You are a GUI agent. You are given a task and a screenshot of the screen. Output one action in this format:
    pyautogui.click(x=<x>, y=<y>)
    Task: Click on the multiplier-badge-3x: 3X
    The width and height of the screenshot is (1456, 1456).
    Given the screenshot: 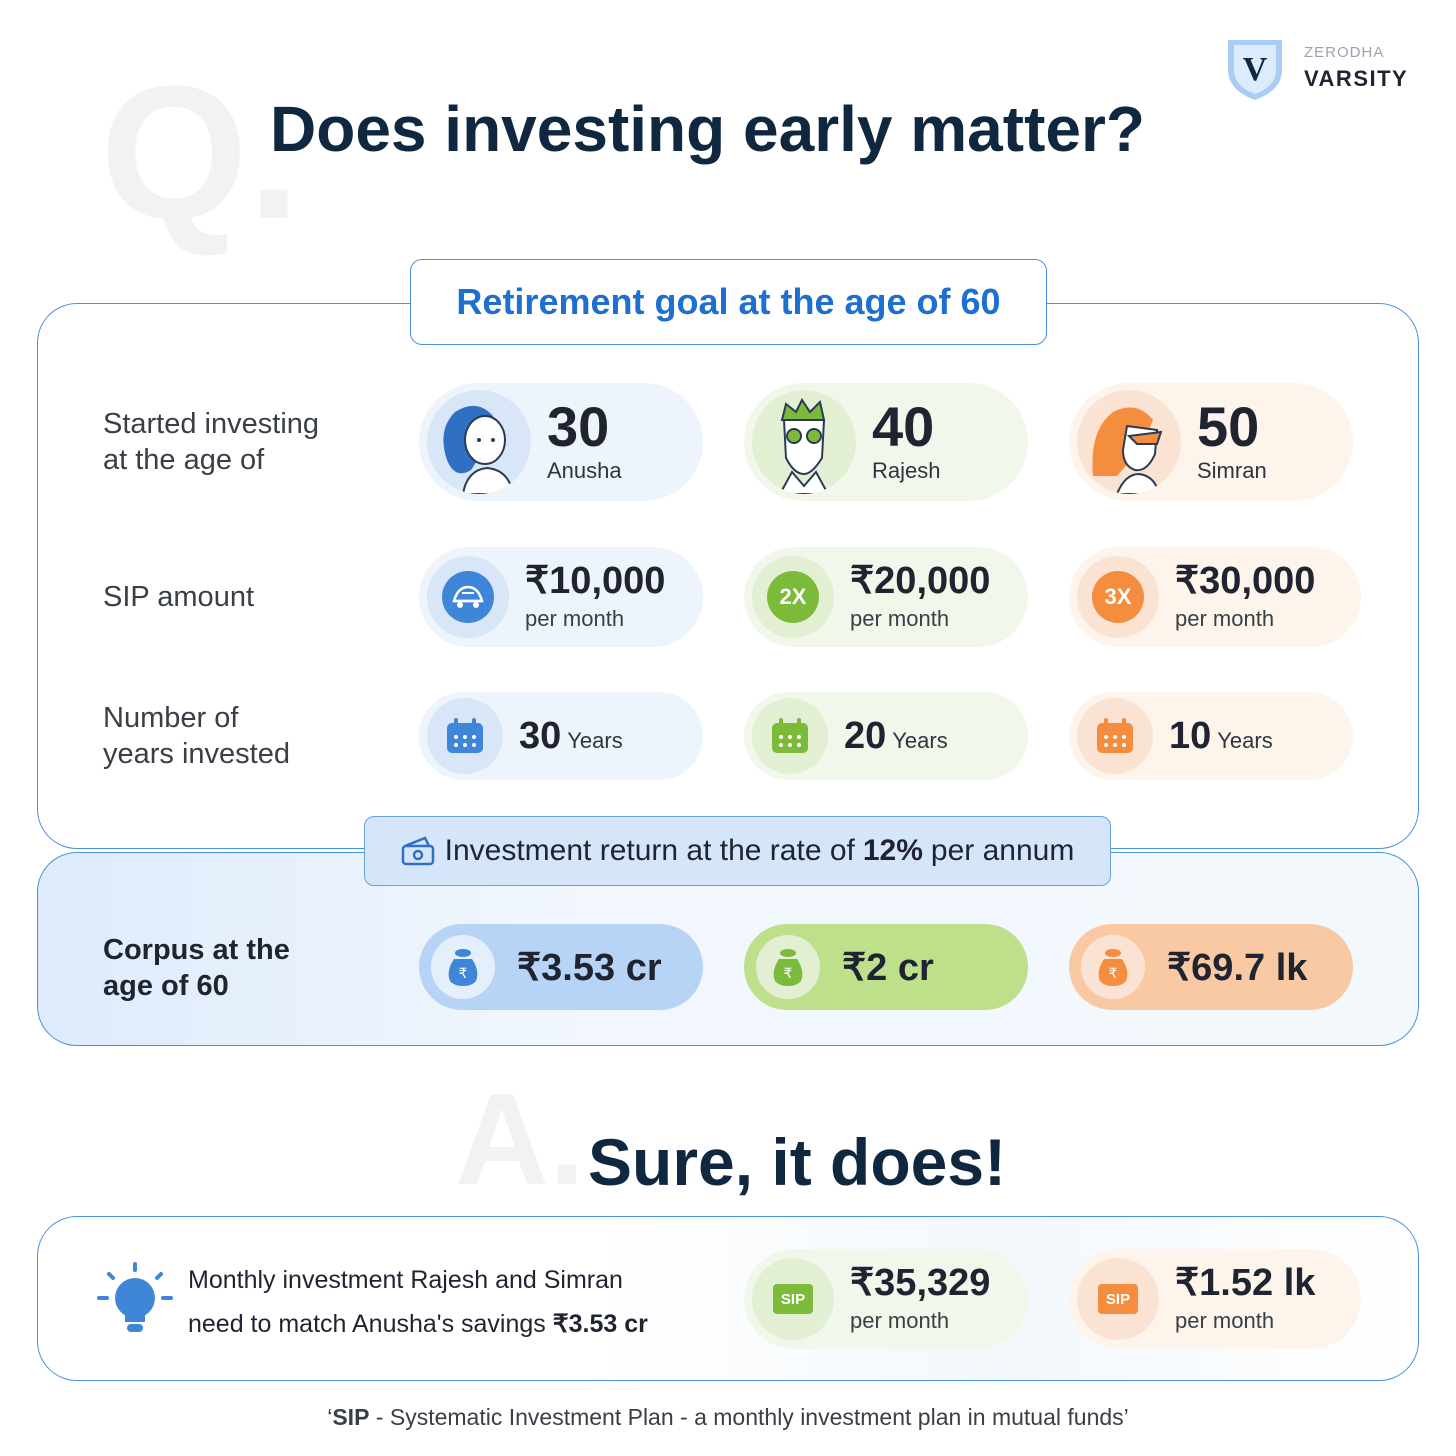 What is the action you would take?
    pyautogui.click(x=1118, y=597)
    